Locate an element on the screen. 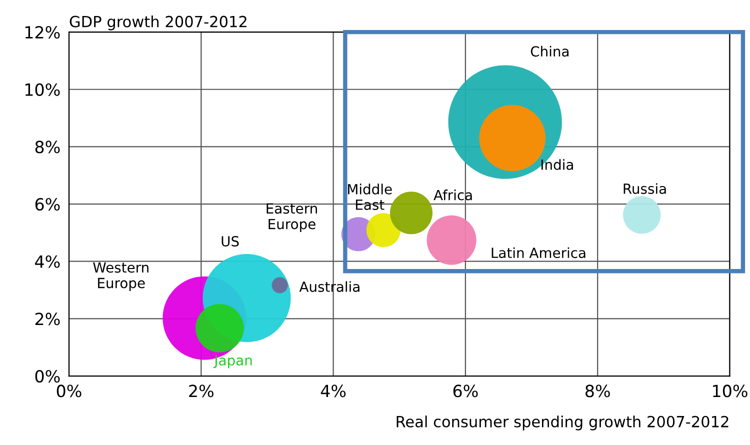  series-label: Western Europe is located at coordinates (120, 276).